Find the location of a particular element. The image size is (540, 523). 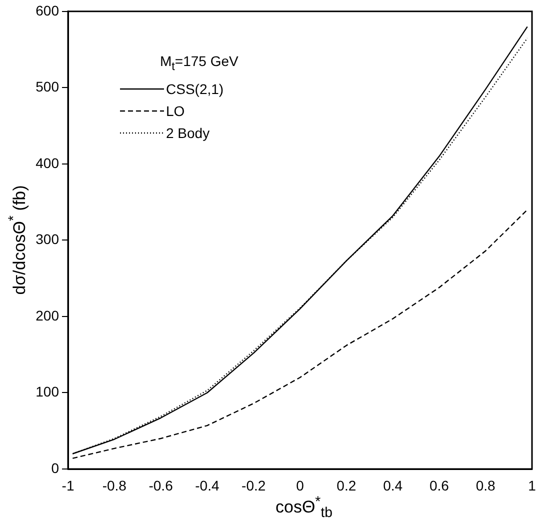

x-tick-label: 1 is located at coordinates (532, 485).